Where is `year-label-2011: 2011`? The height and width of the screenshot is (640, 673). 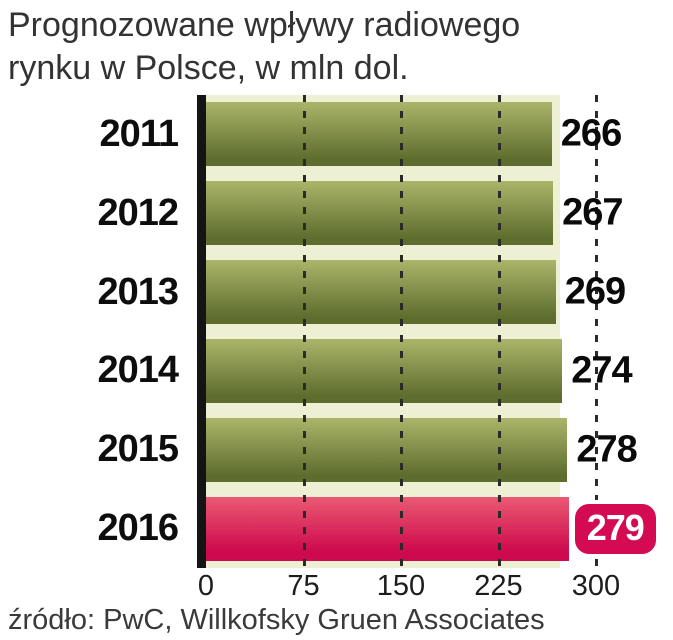 year-label-2011: 2011 is located at coordinates (139, 133).